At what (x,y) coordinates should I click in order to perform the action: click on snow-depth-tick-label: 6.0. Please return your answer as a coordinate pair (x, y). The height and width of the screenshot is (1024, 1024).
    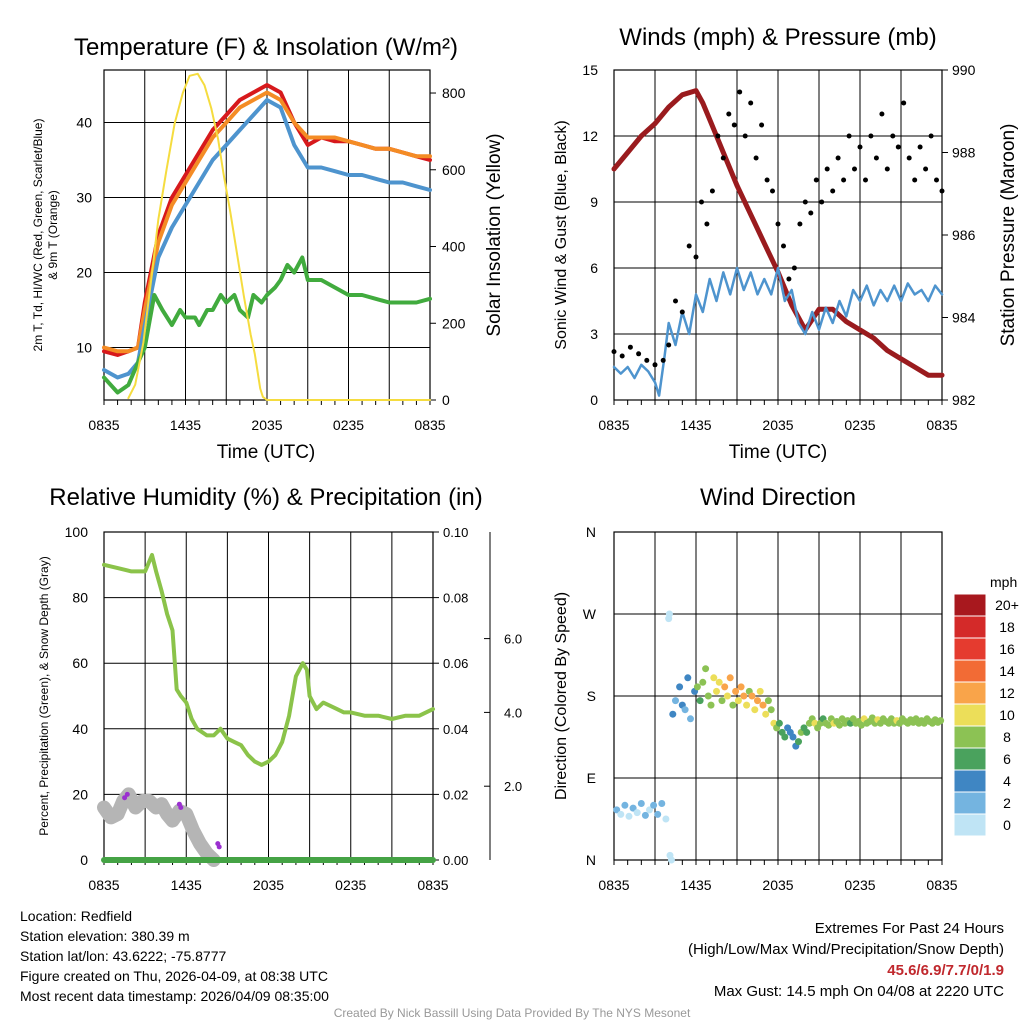
    Looking at the image, I should click on (513, 639).